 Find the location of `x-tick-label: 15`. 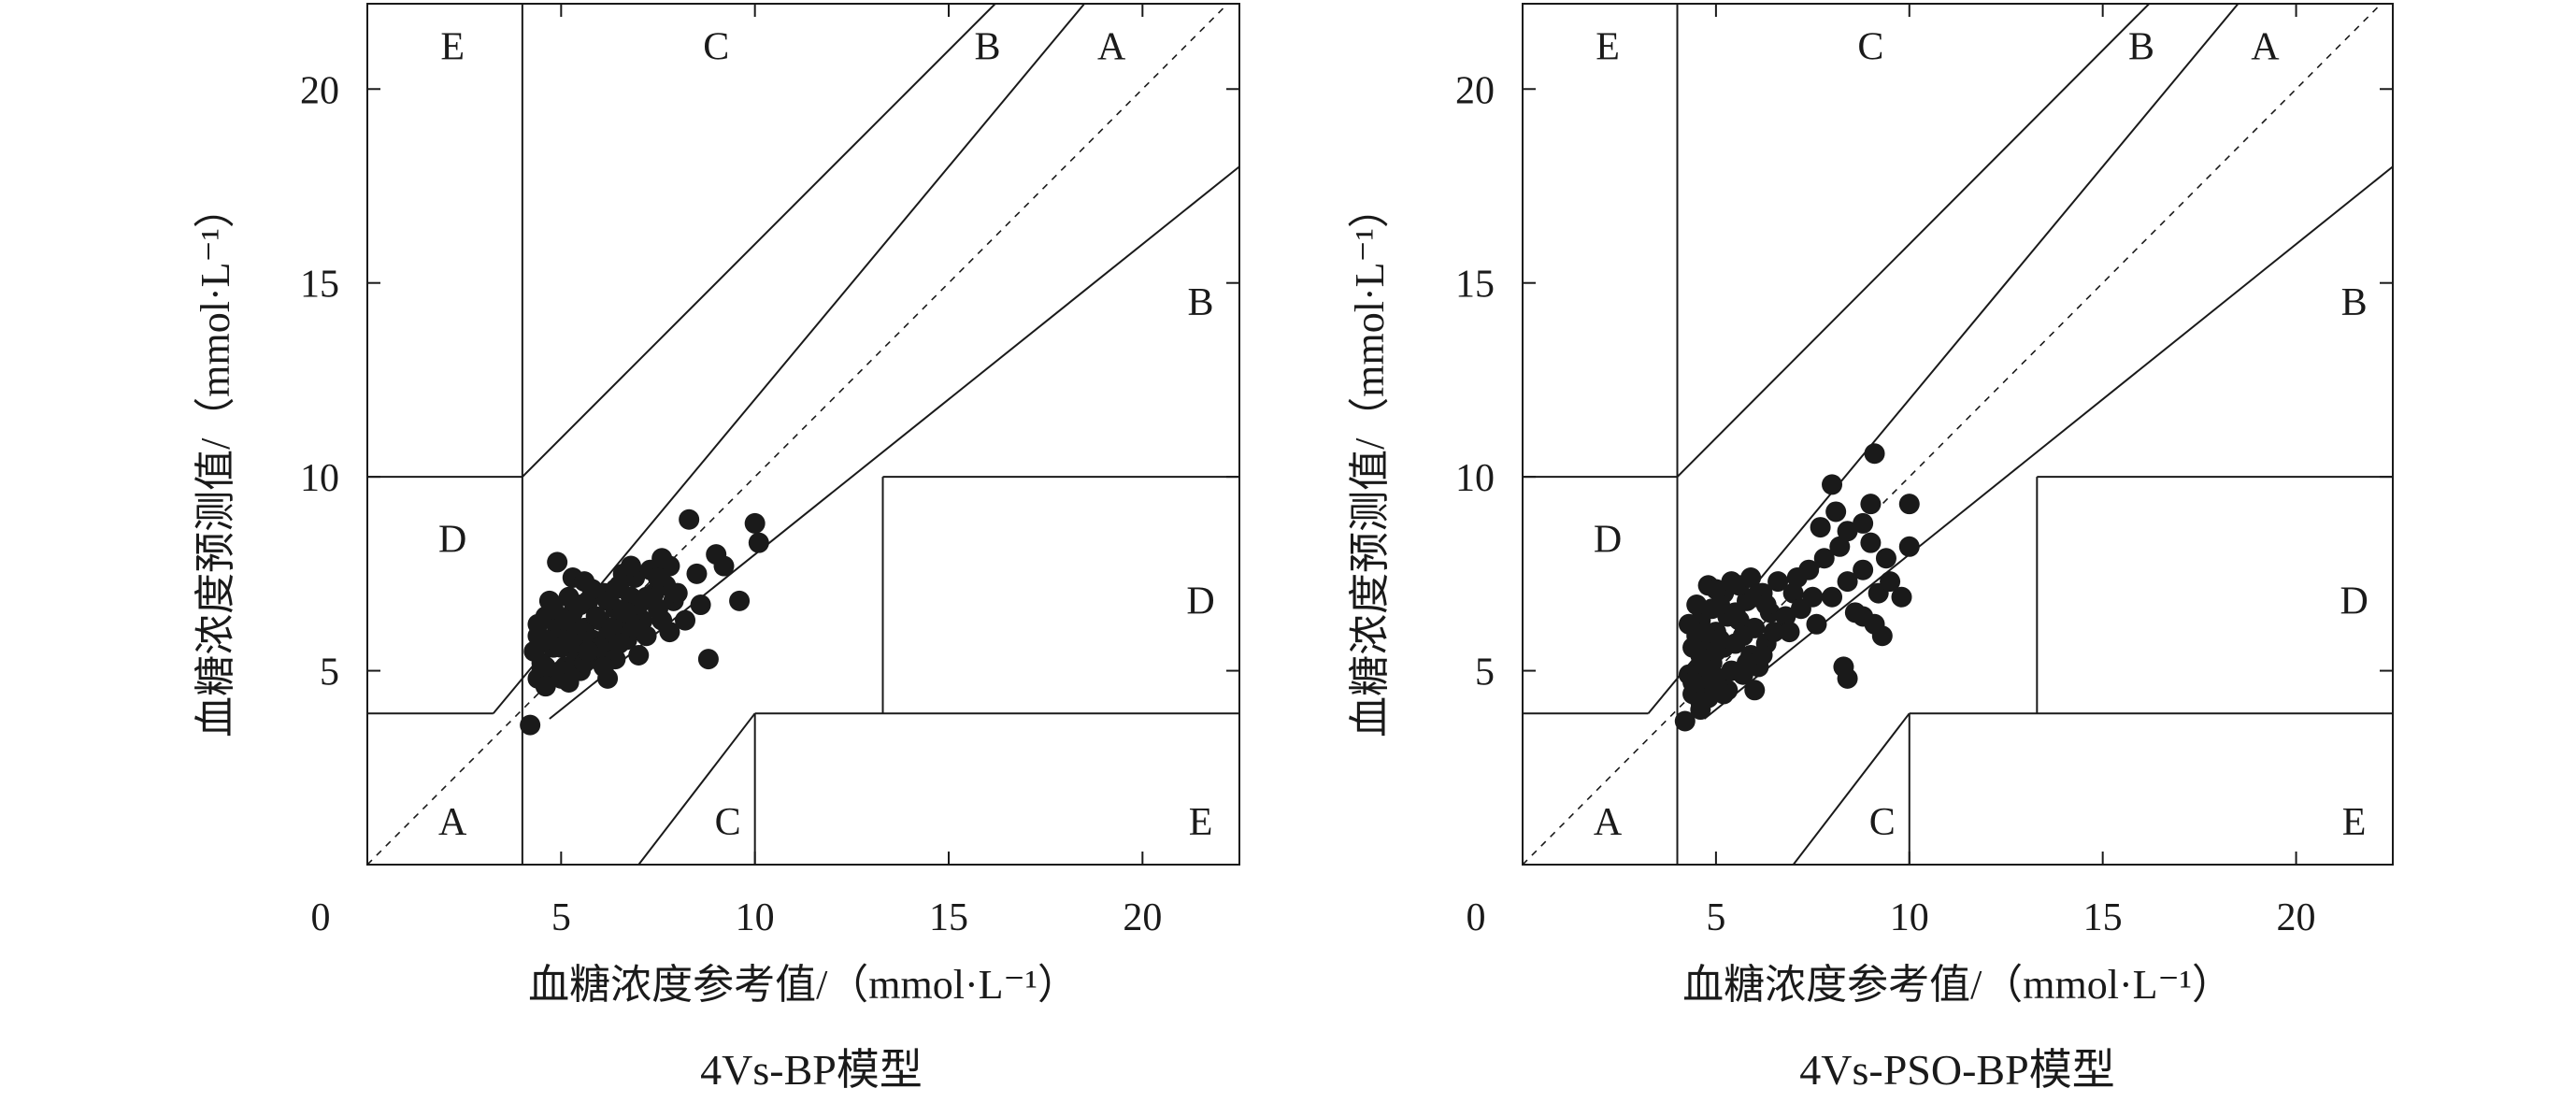

x-tick-label: 15 is located at coordinates (948, 917).